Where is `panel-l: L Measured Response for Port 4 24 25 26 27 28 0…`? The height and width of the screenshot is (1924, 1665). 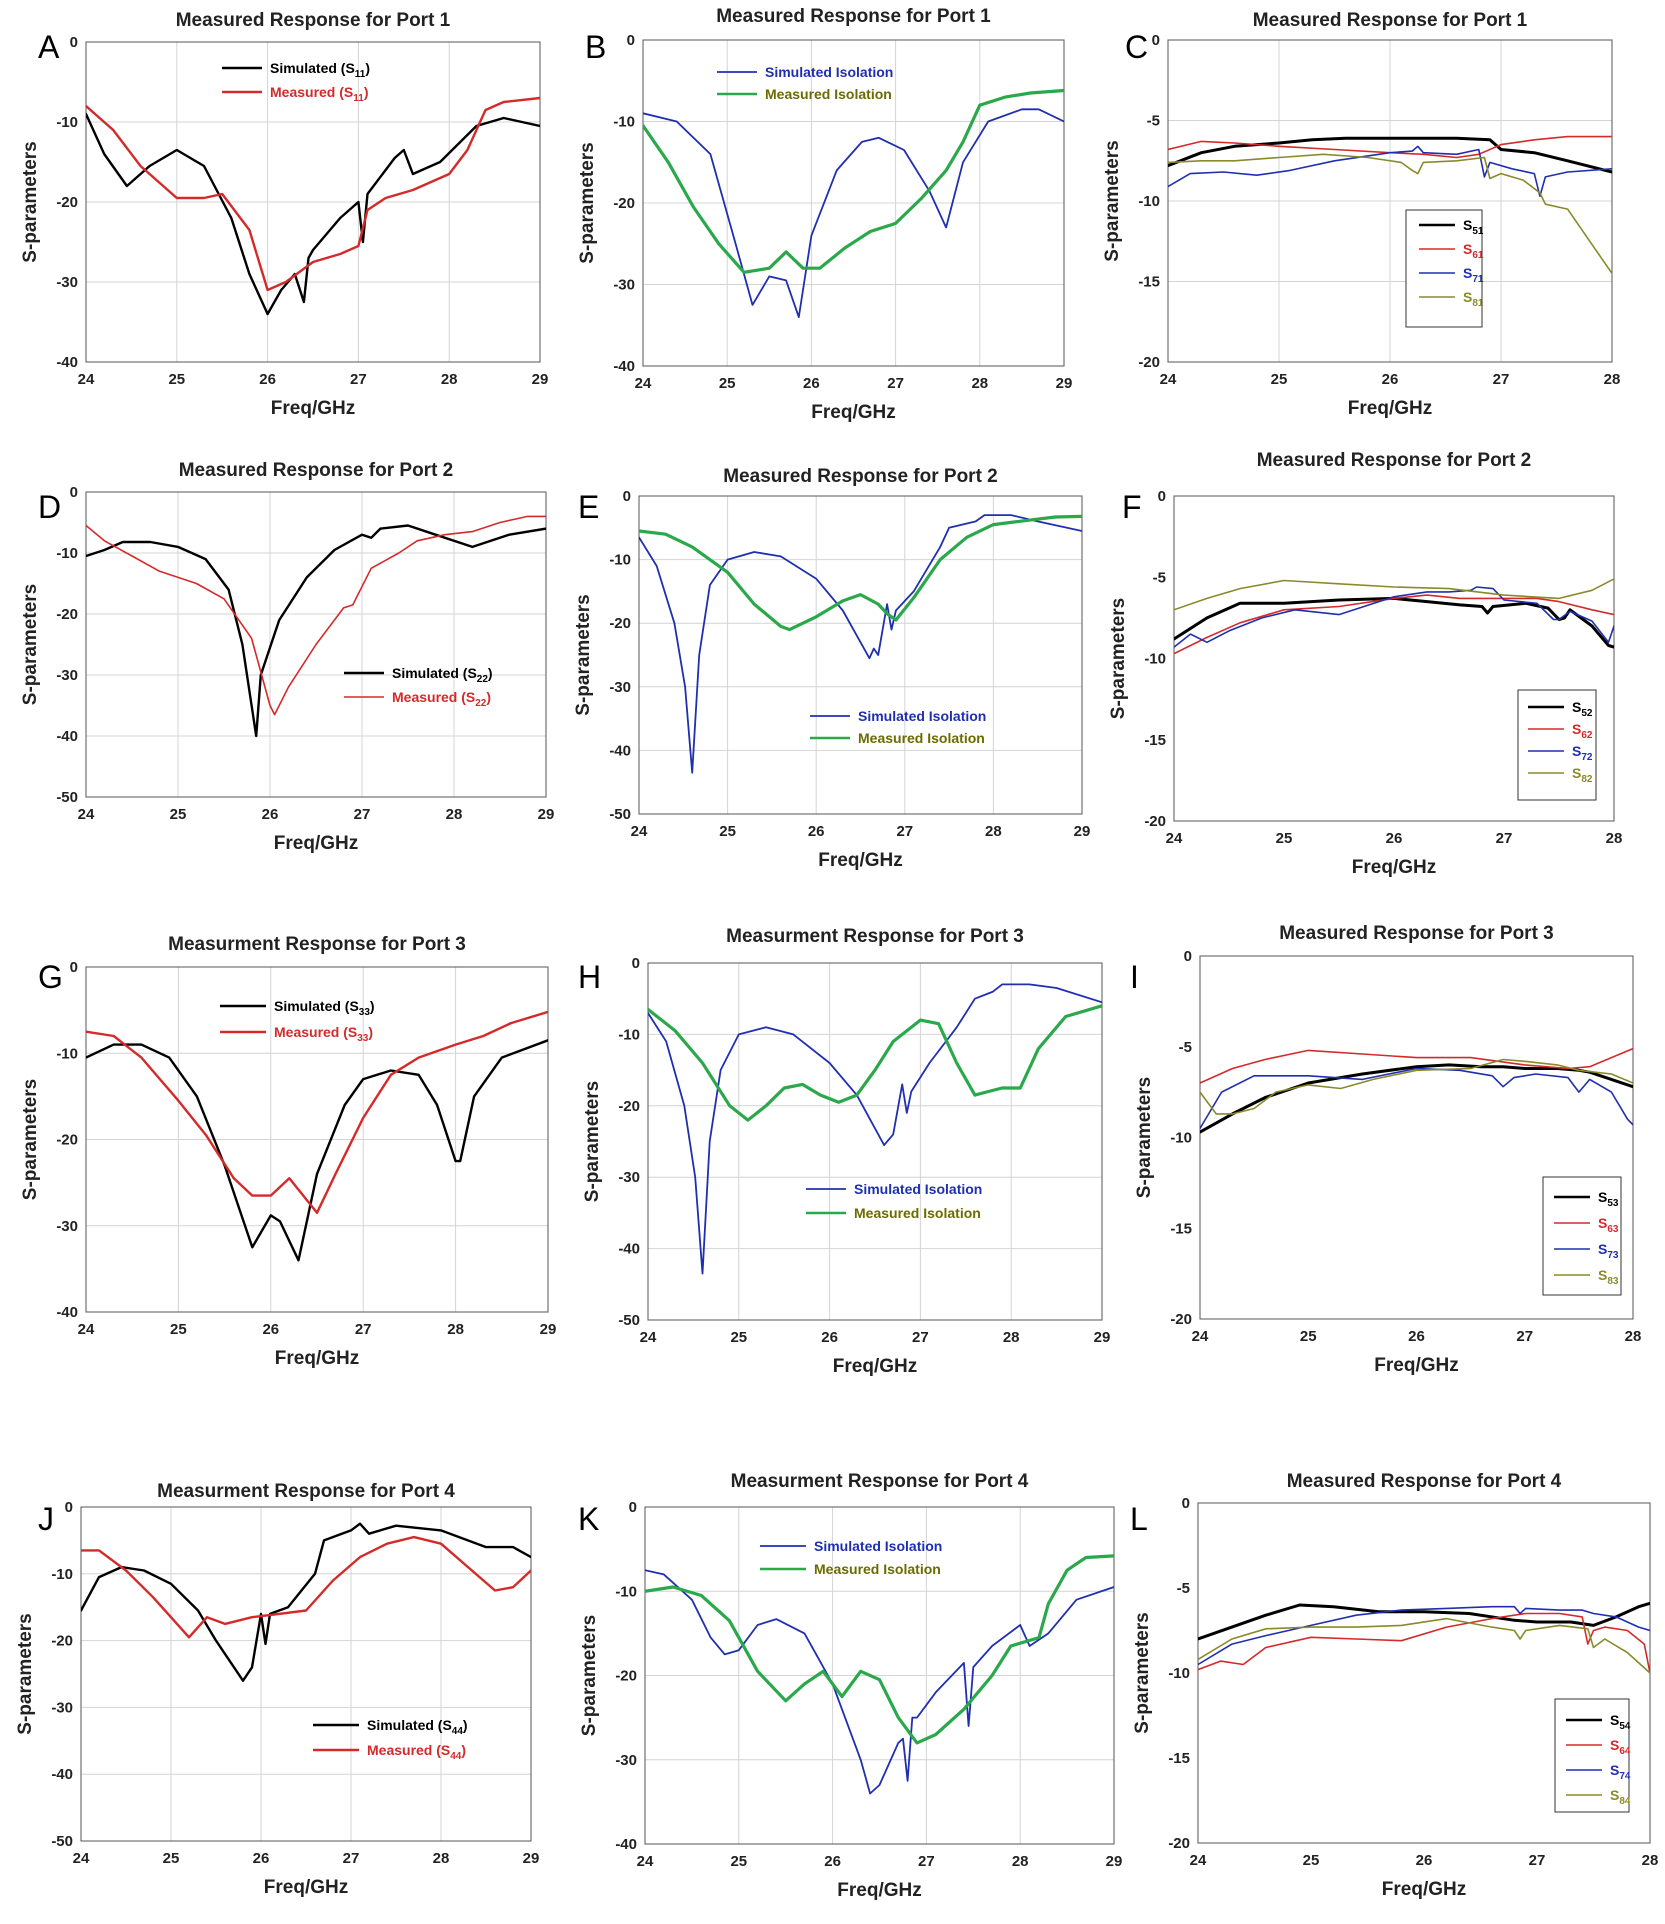 panel-l: L Measured Response for Port 4 24 25 26 27 28 0… is located at coordinates (1394, 1685).